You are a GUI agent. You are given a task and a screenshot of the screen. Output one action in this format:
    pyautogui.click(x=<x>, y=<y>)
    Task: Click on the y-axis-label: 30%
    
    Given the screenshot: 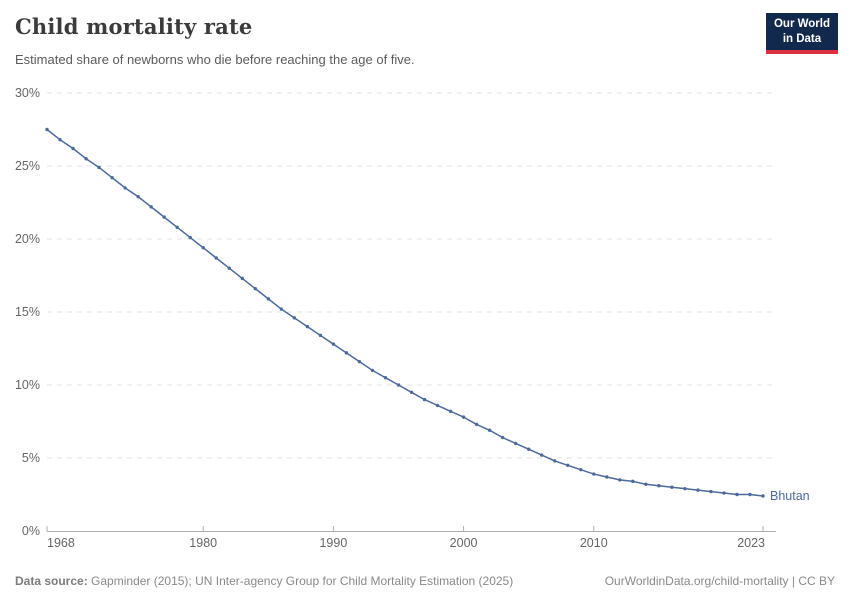 What is the action you would take?
    pyautogui.click(x=27, y=93)
    